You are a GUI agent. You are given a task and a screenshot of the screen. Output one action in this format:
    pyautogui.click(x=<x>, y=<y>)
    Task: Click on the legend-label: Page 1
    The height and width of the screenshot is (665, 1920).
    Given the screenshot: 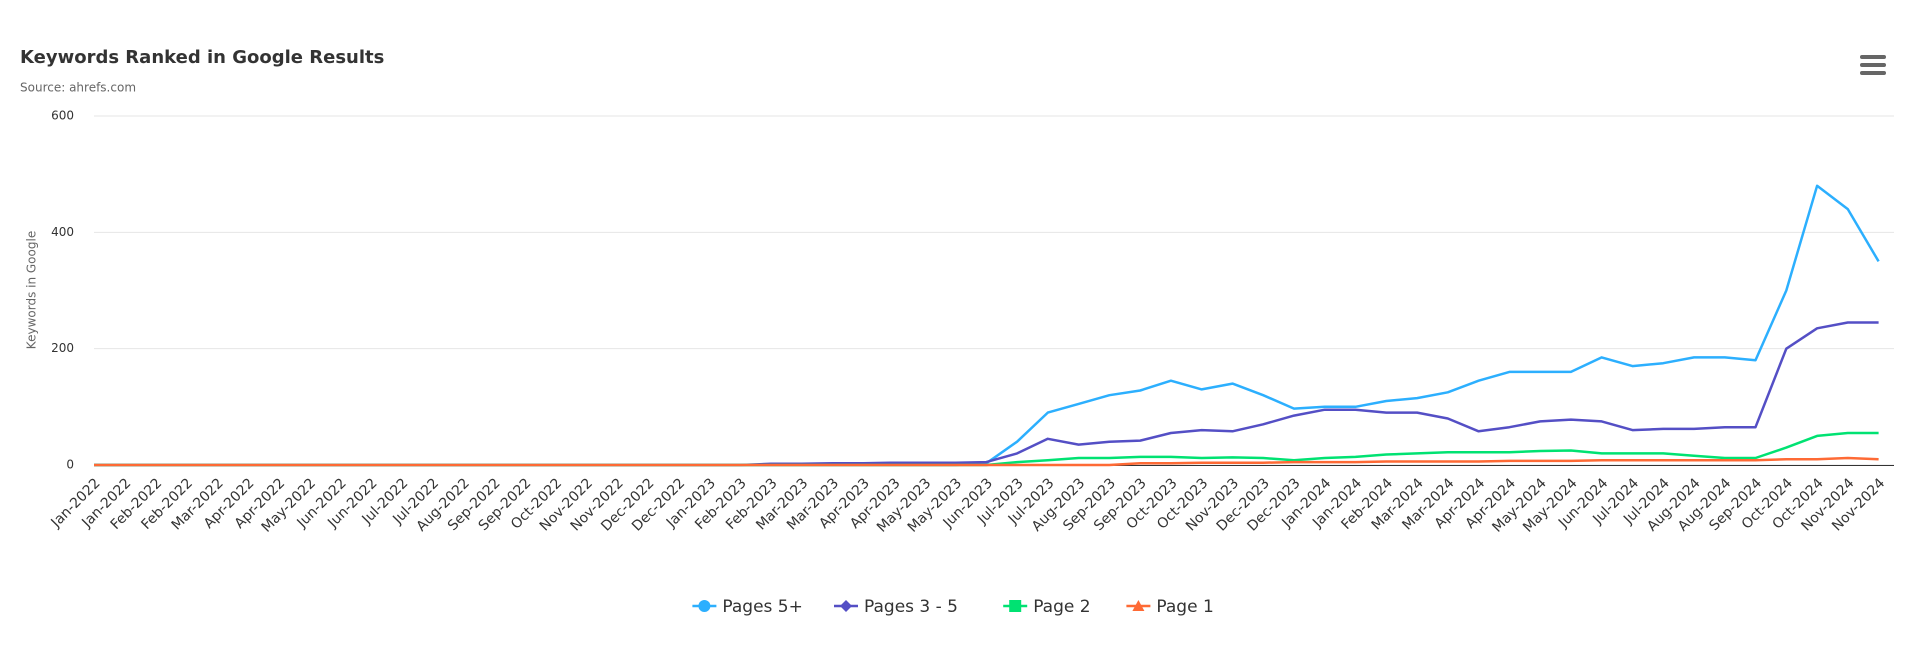 What is the action you would take?
    pyautogui.click(x=1184, y=607)
    